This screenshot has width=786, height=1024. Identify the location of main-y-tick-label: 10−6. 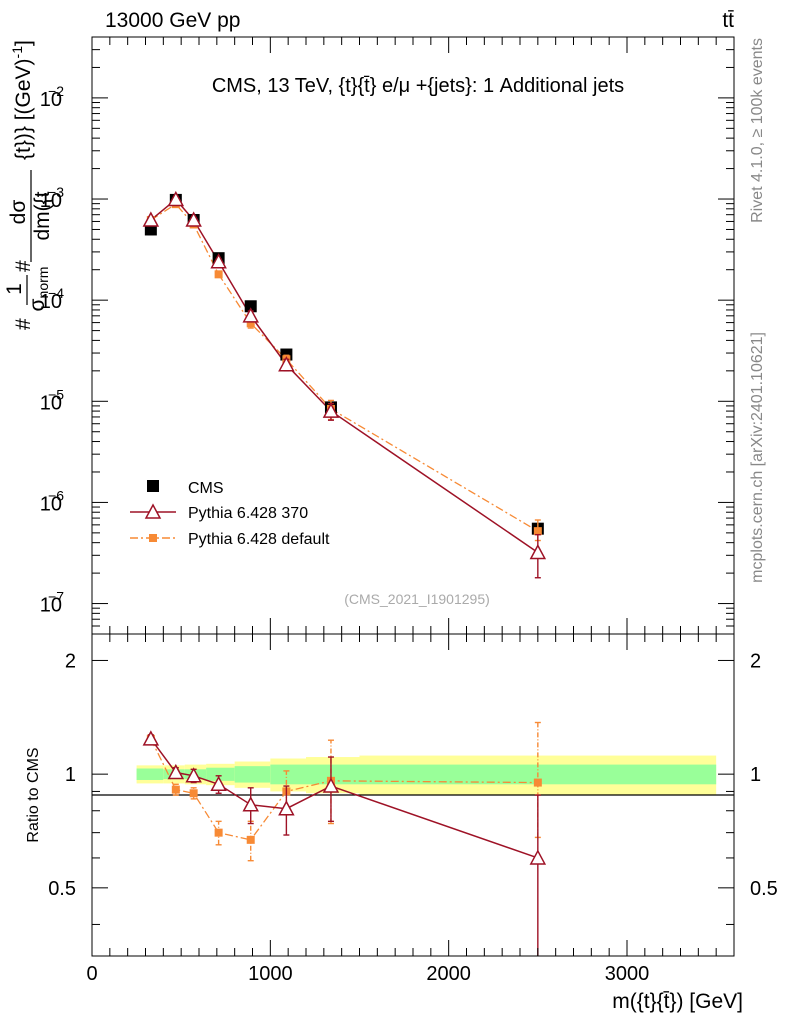
(52, 501).